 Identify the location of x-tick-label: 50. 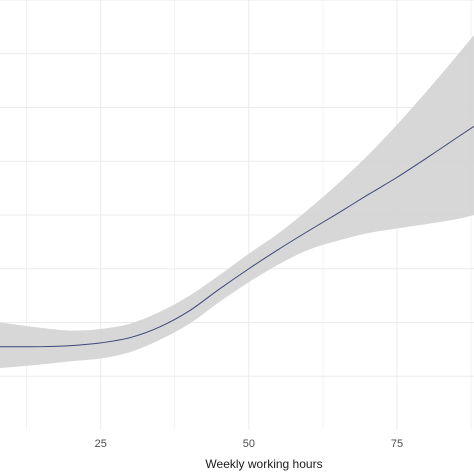
(249, 444).